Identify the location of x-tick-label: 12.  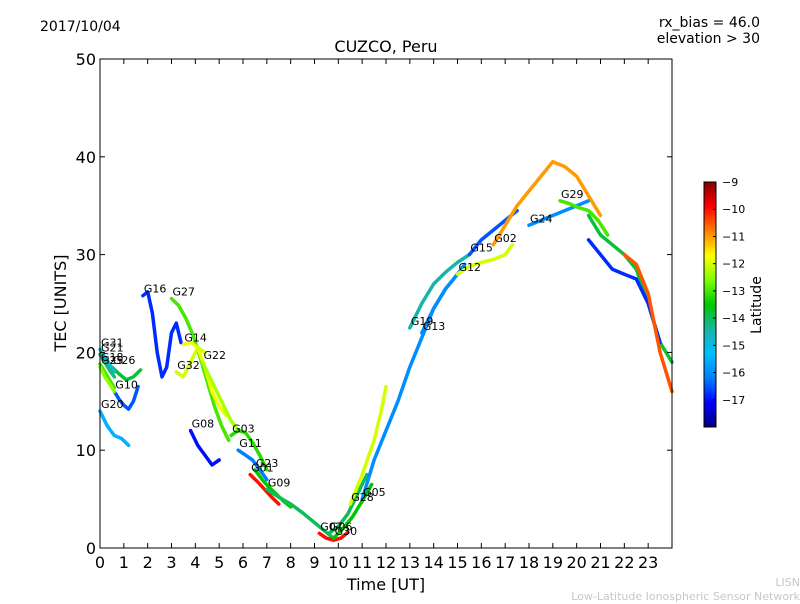
(386, 562).